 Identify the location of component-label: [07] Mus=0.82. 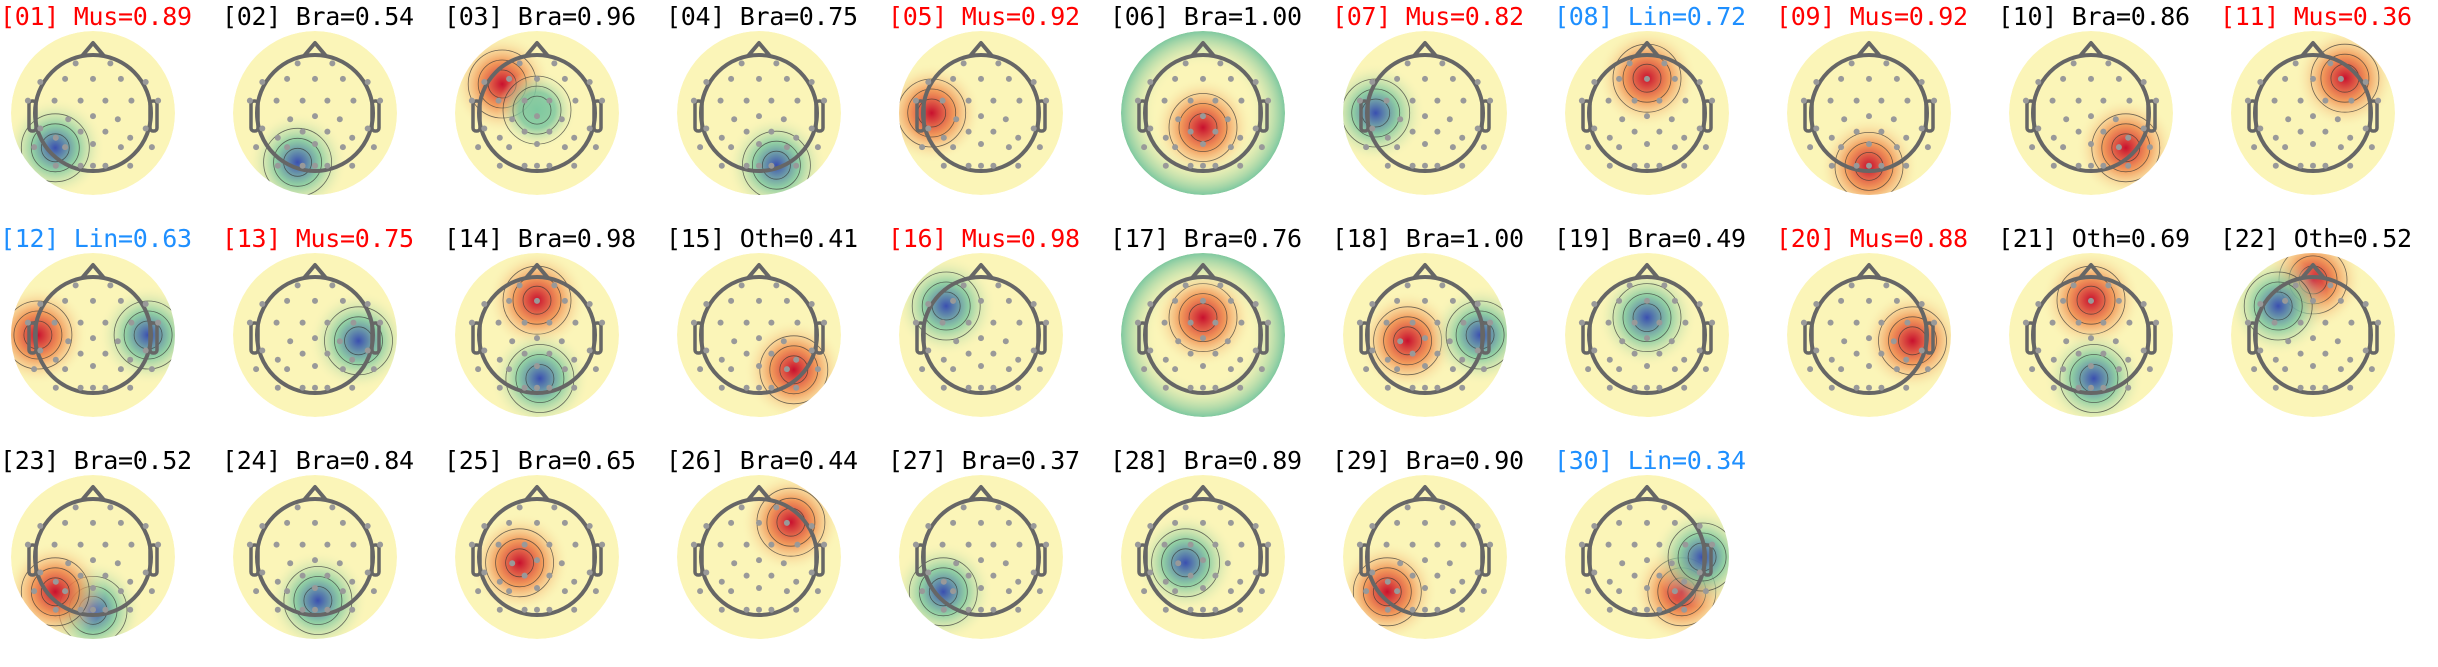
(1428, 16).